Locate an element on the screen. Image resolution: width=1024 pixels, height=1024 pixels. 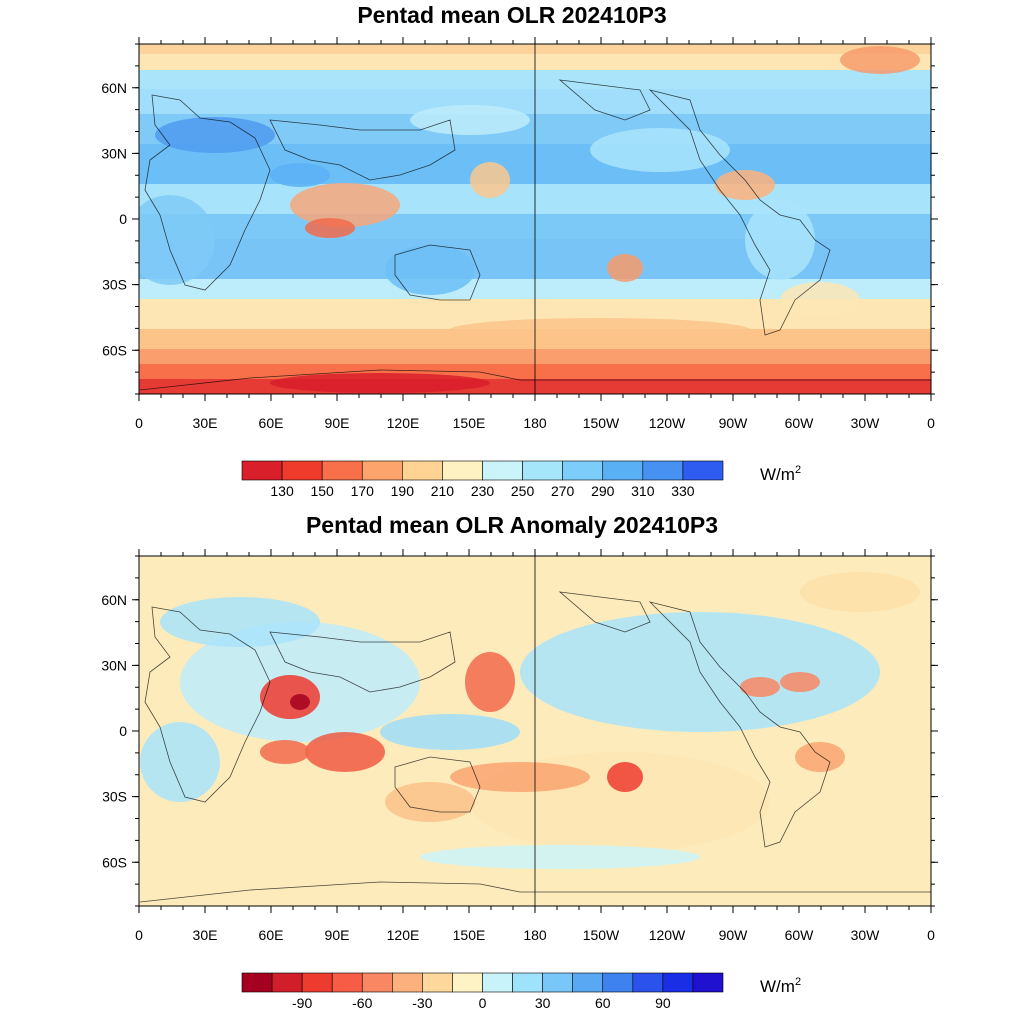
colorbar-label: 290 is located at coordinates (603, 491).